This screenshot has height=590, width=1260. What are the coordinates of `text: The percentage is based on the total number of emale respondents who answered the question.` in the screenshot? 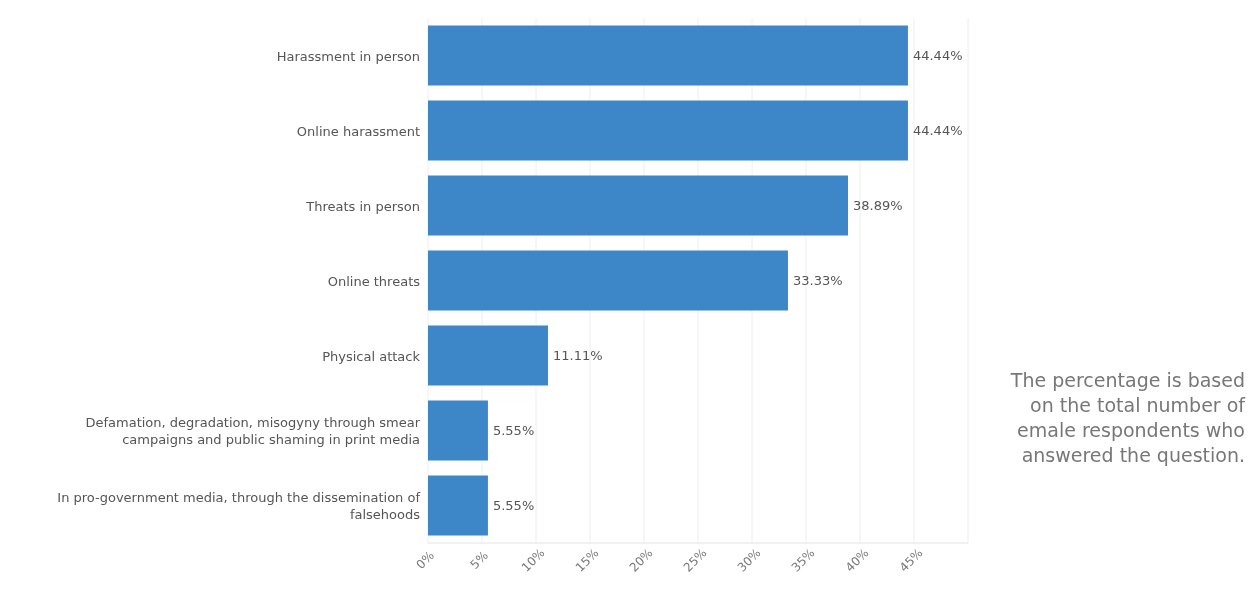 It's located at (1127, 418).